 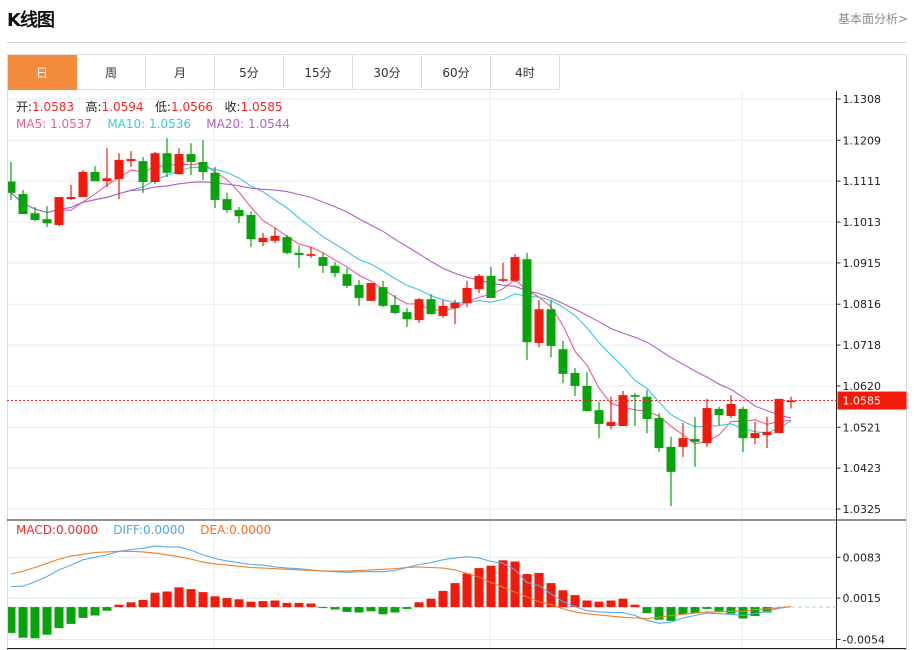 I want to click on tab-60min: 60分, so click(x=456, y=72).